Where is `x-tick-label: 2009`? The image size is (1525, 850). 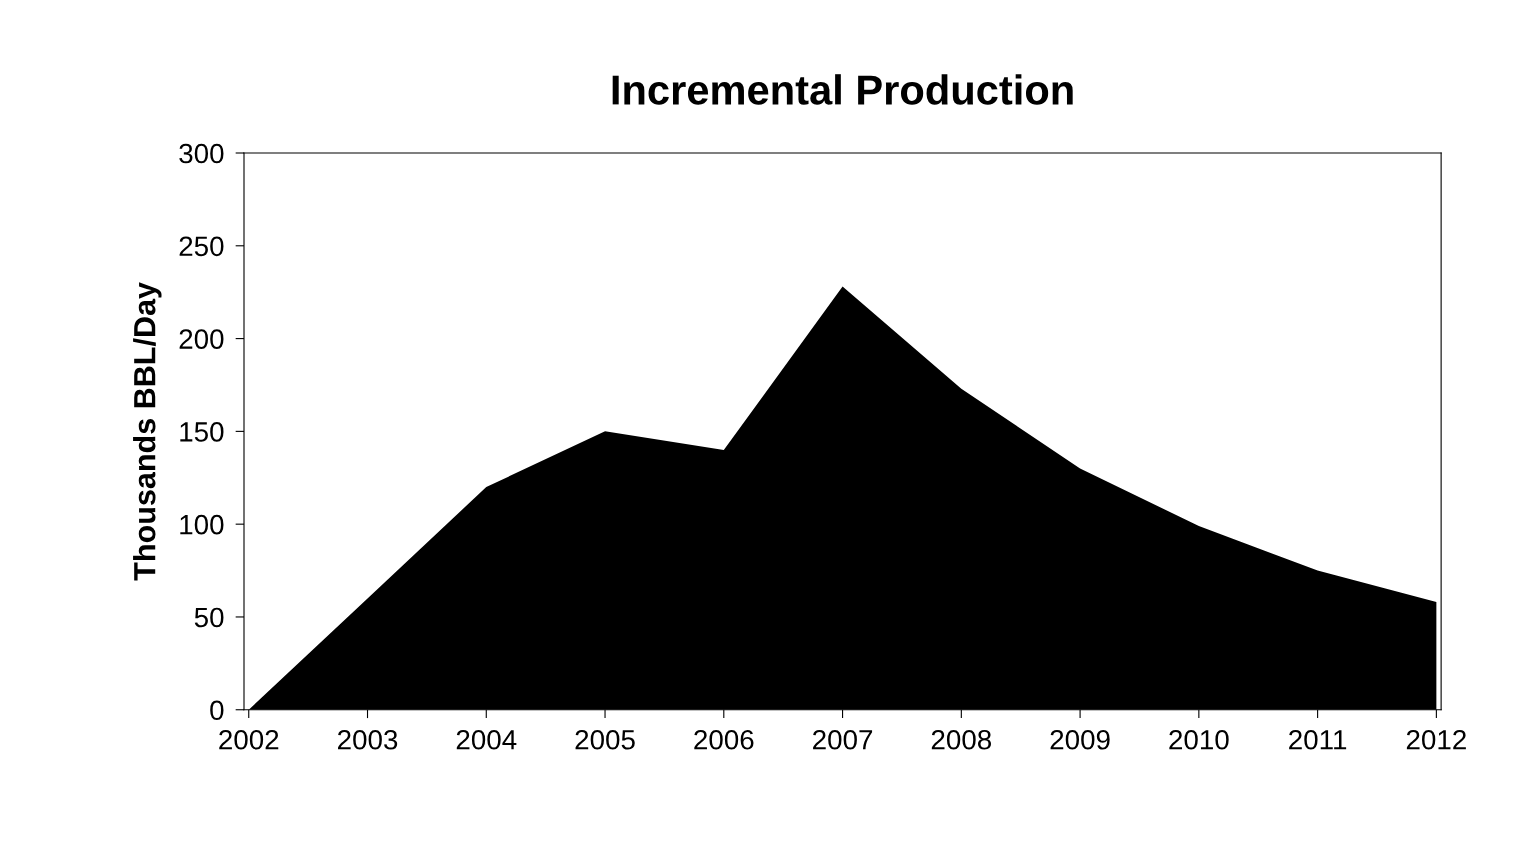 x-tick-label: 2009 is located at coordinates (1080, 739).